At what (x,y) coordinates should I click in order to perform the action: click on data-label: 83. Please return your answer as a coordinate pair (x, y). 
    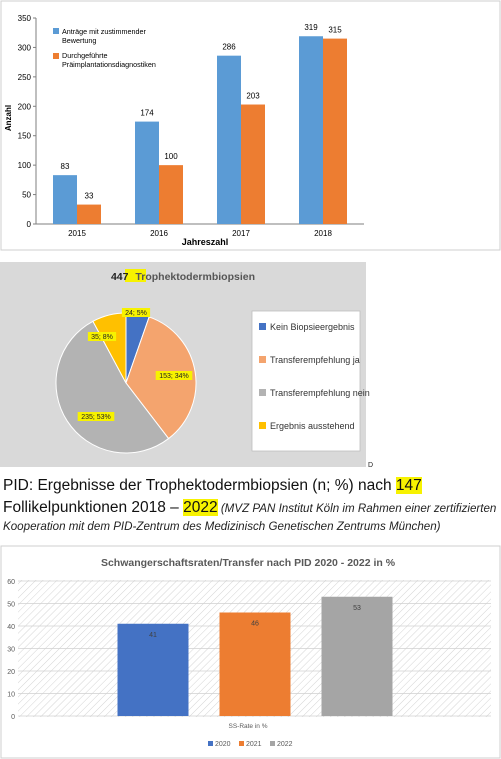
    Looking at the image, I should click on (65, 166).